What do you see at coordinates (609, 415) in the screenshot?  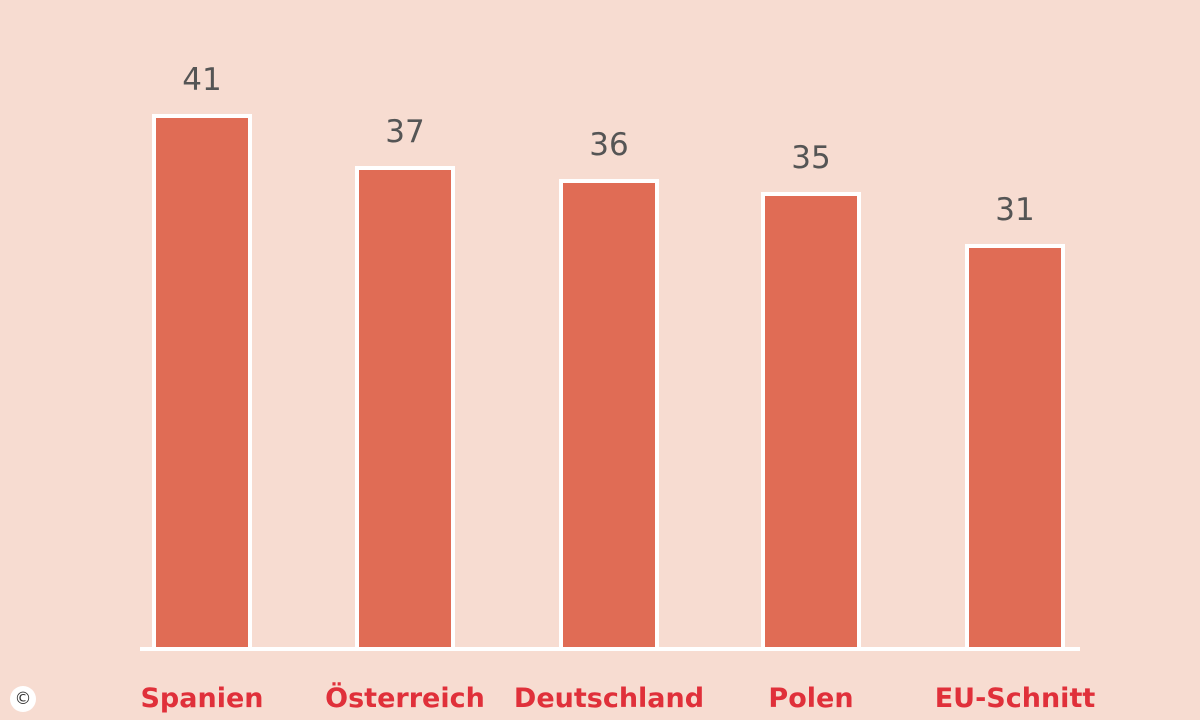 I see `bar-deutschland` at bounding box center [609, 415].